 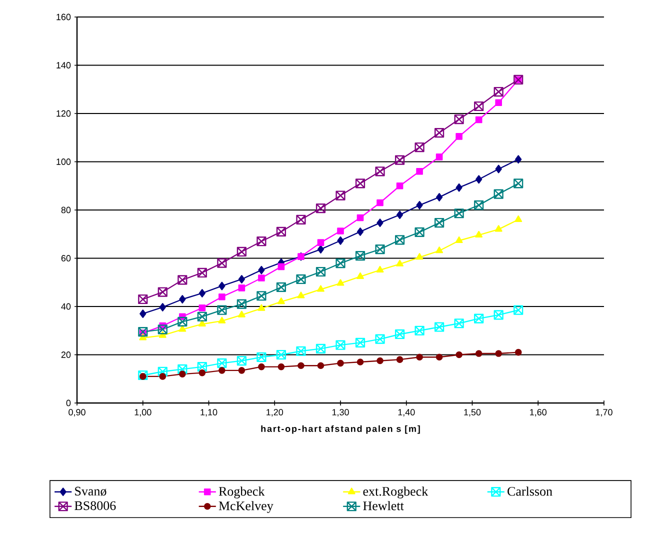 What do you see at coordinates (340, 412) in the screenshot?
I see `x-tick-label: 1,30` at bounding box center [340, 412].